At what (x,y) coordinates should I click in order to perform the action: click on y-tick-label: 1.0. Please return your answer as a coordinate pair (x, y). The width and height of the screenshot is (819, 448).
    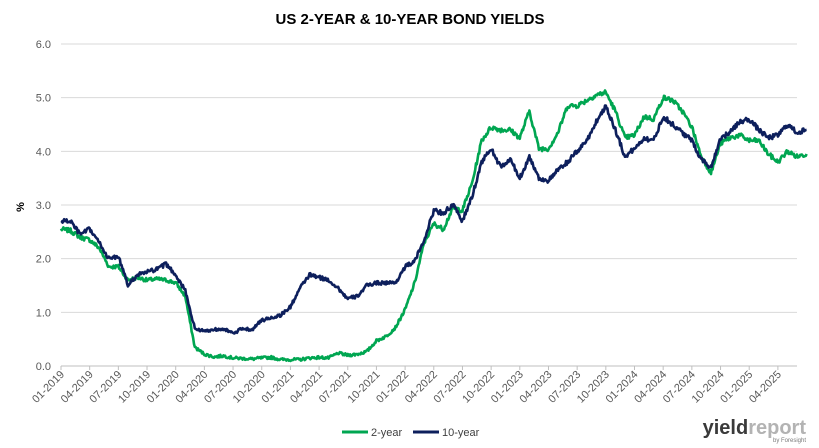
    Looking at the image, I should click on (43, 313).